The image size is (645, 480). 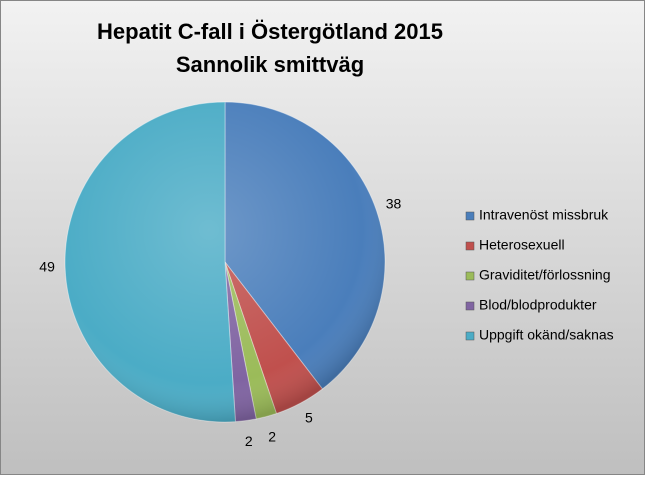 I want to click on legend-label: Blod/blodprodukter, so click(x=538, y=305).